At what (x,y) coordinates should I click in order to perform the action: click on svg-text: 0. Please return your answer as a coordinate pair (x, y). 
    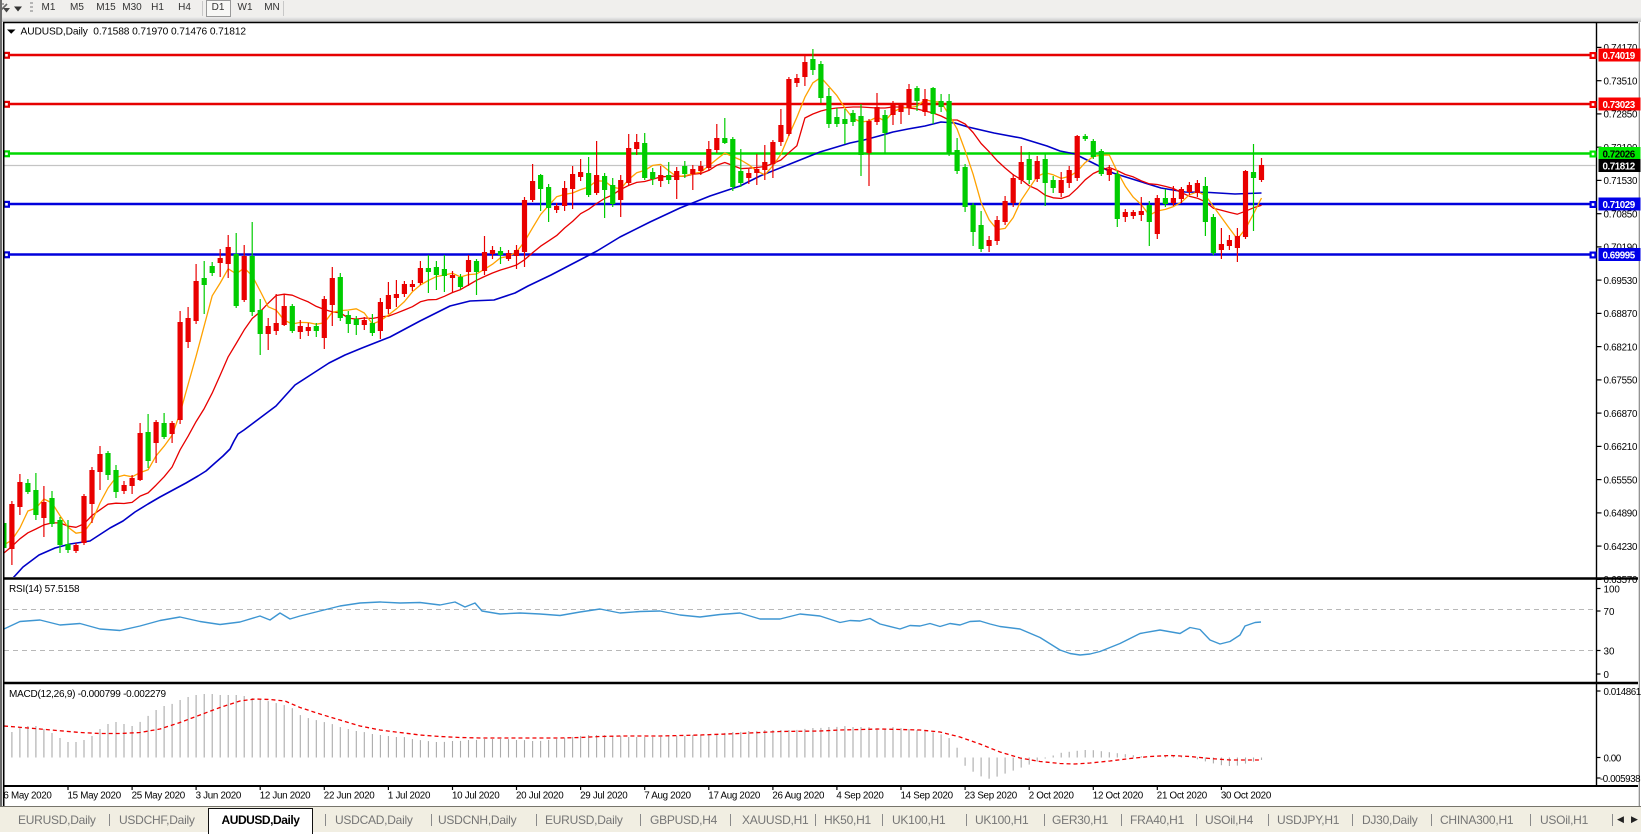
    Looking at the image, I should click on (1607, 675).